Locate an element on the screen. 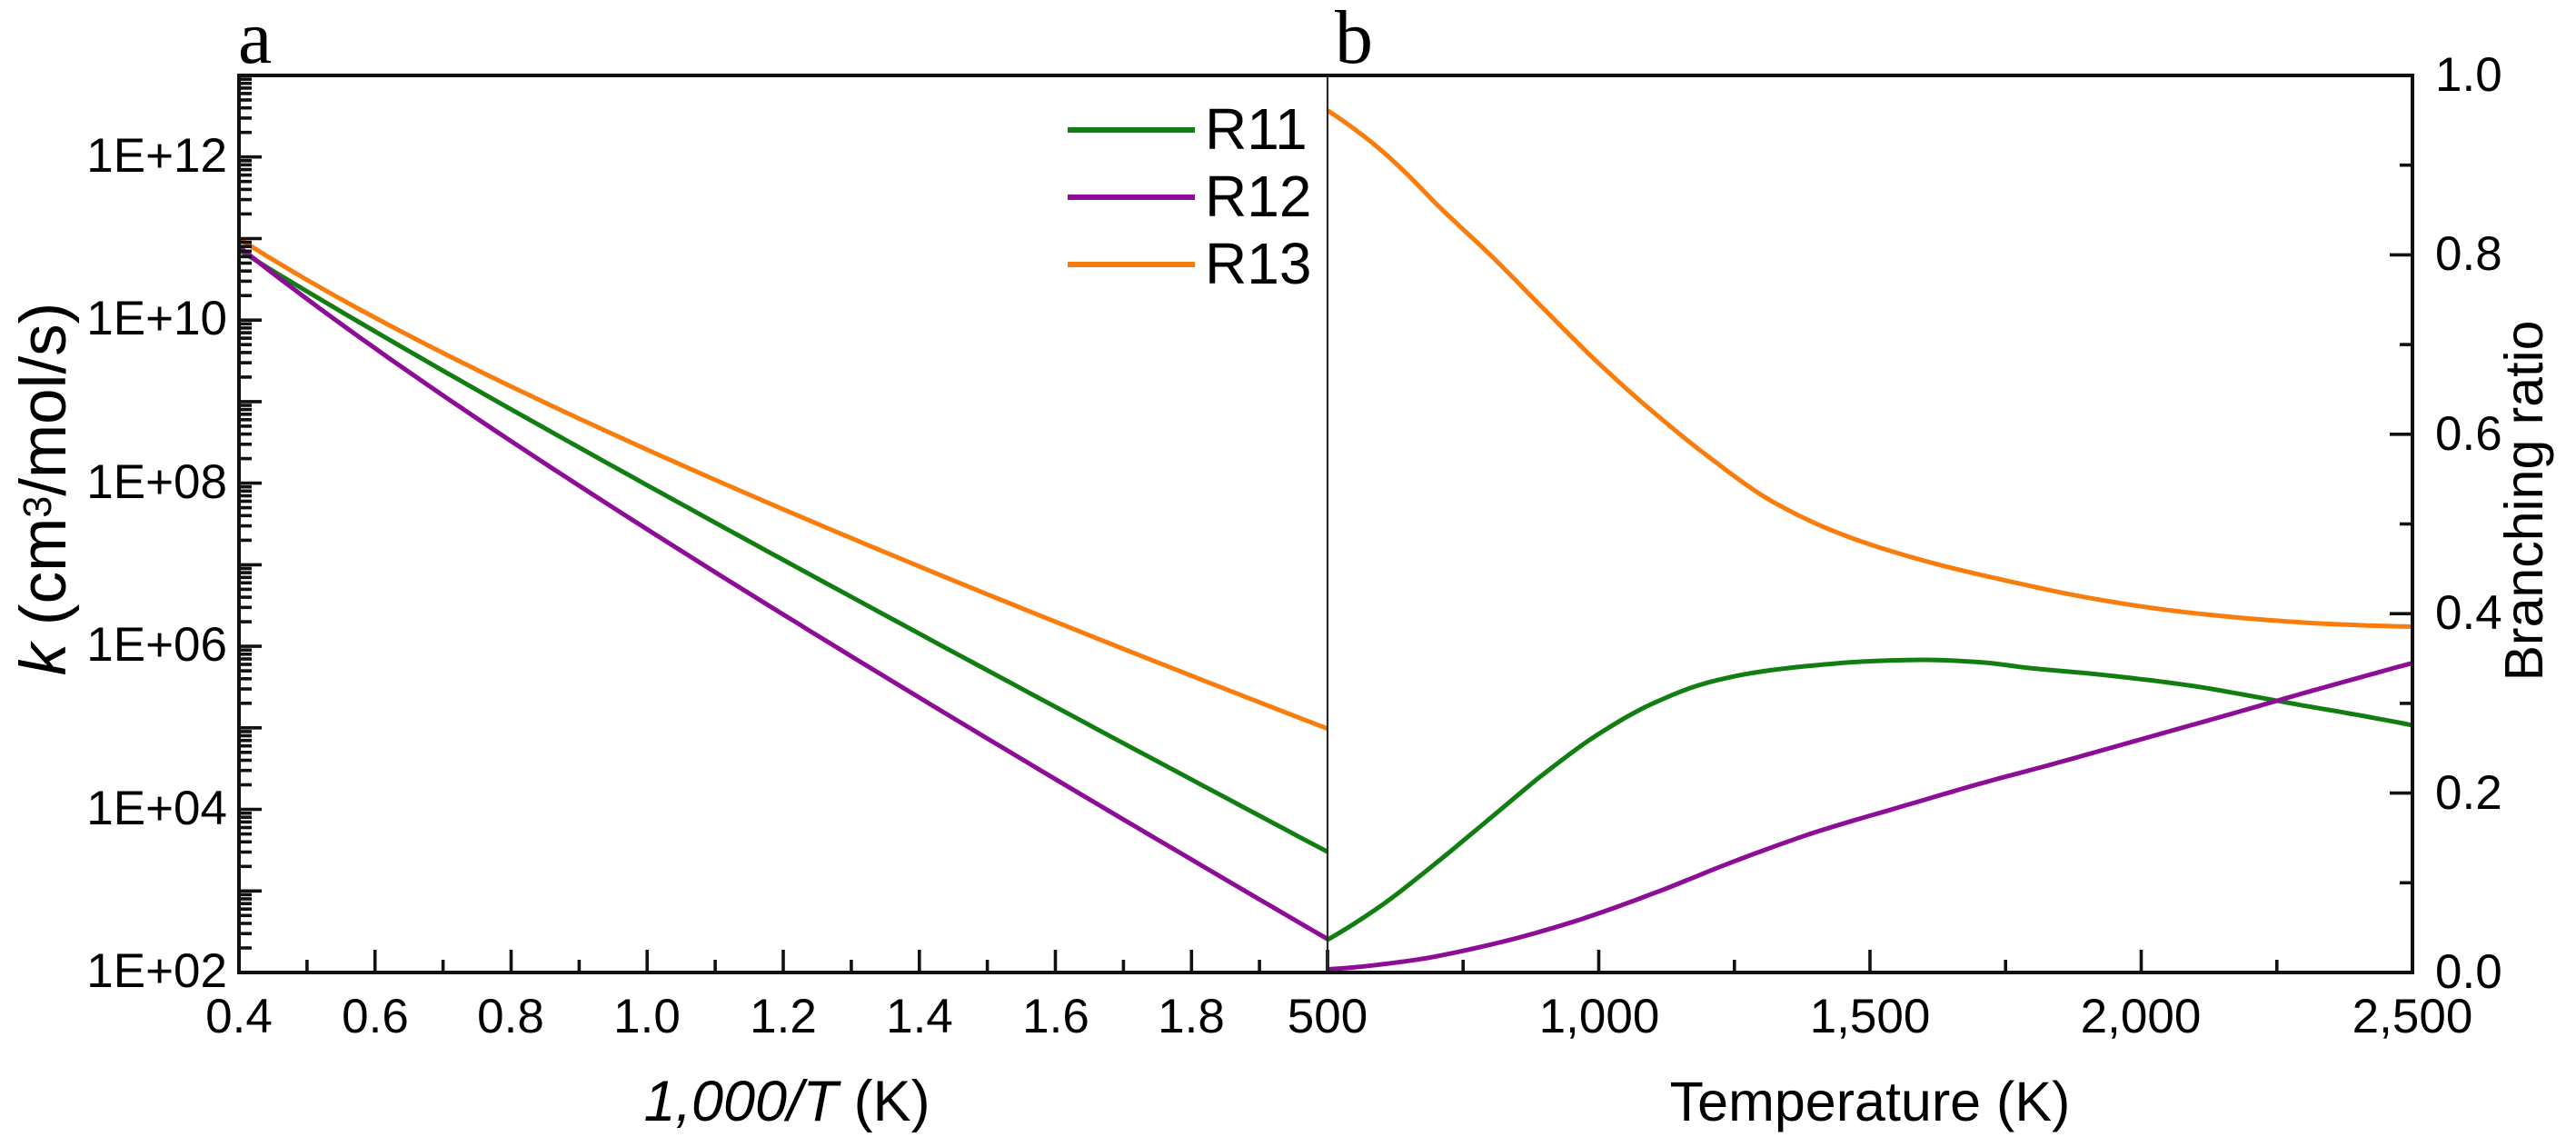 The height and width of the screenshot is (1137, 2576). svg-text: 1.8 is located at coordinates (1192, 1017).